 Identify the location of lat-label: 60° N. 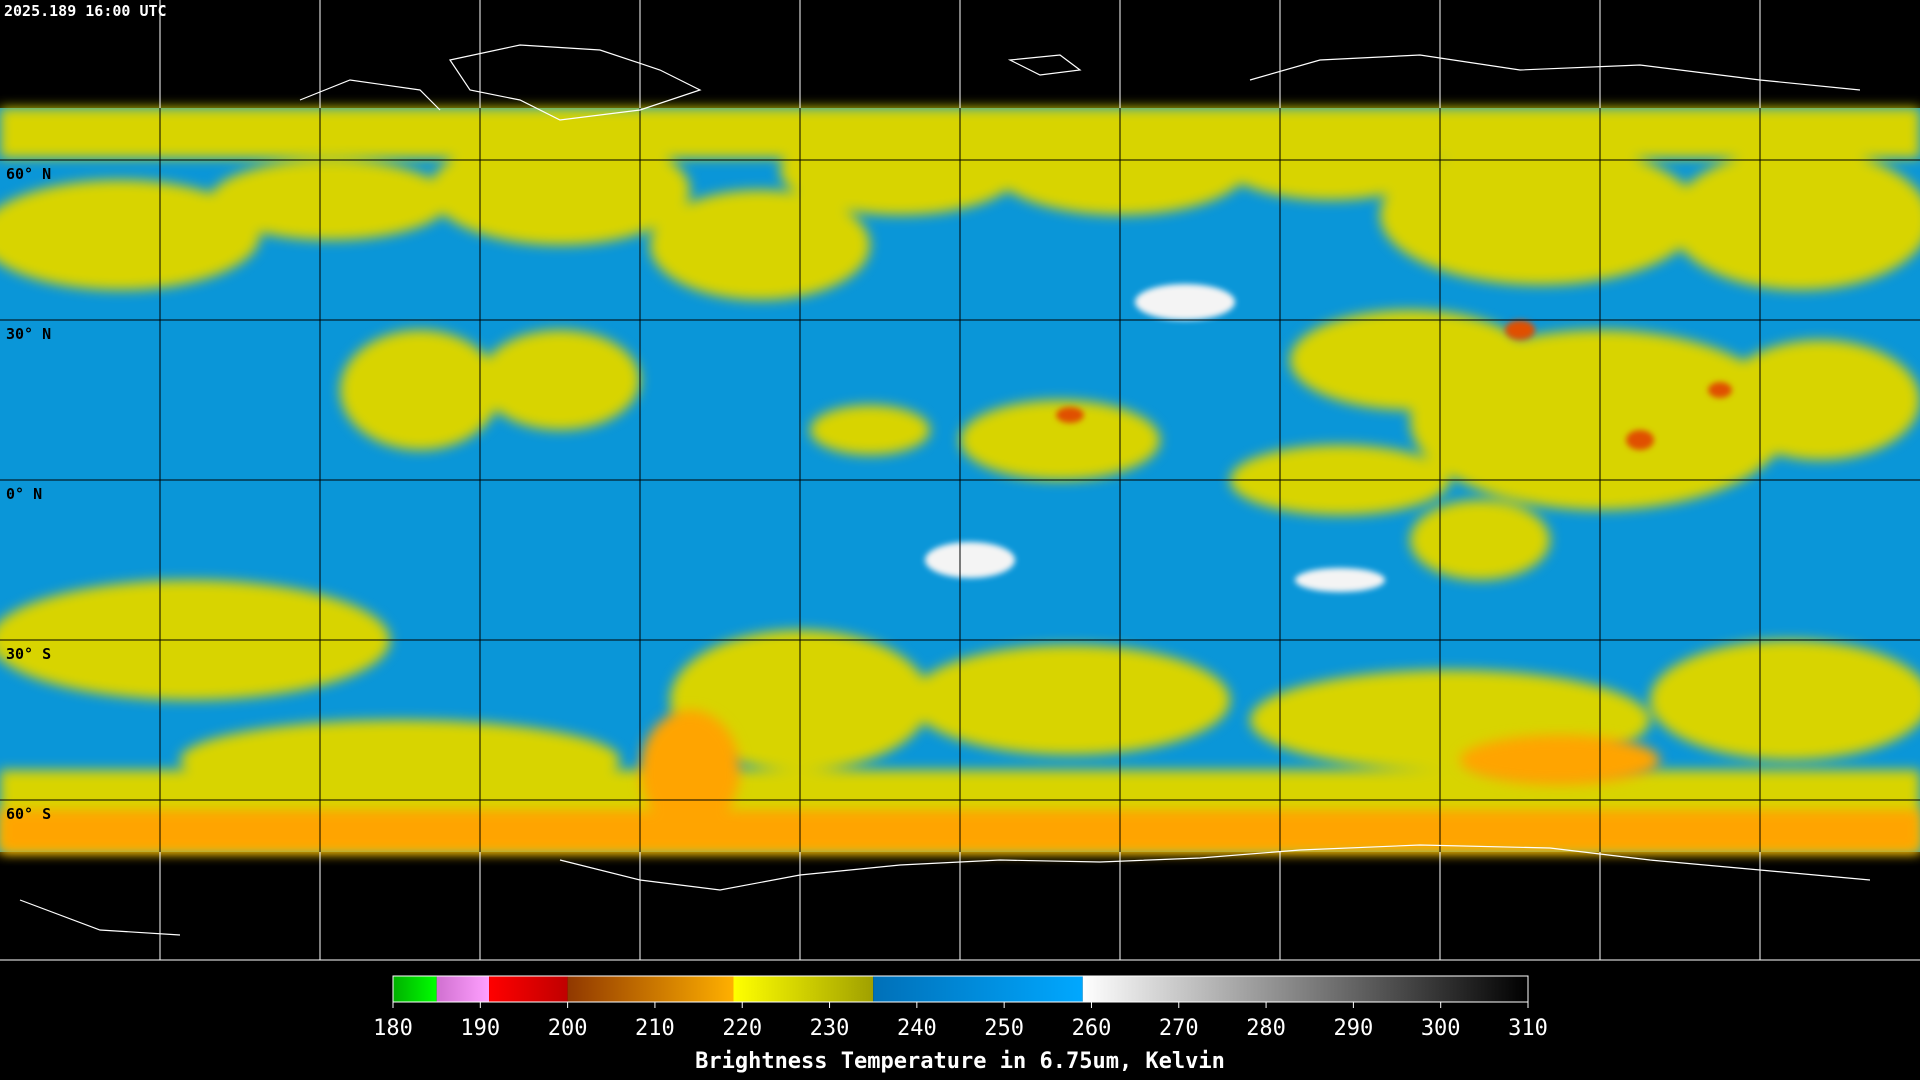
(28, 174).